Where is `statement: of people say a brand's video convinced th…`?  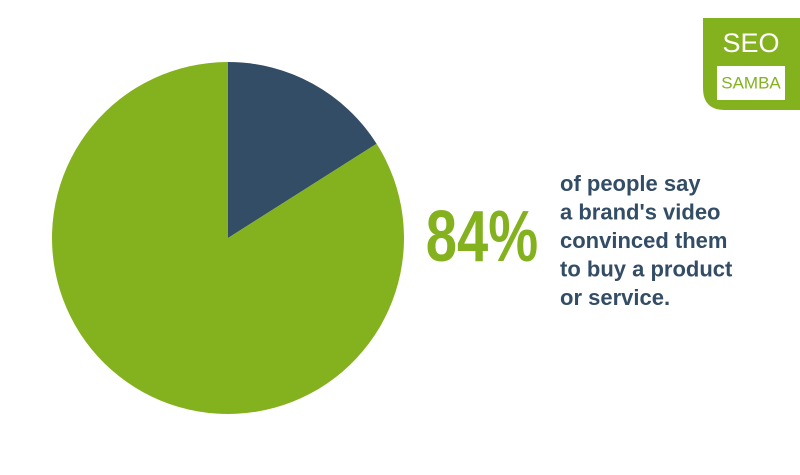
statement: of people say a brand's video convinced th… is located at coordinates (646, 240).